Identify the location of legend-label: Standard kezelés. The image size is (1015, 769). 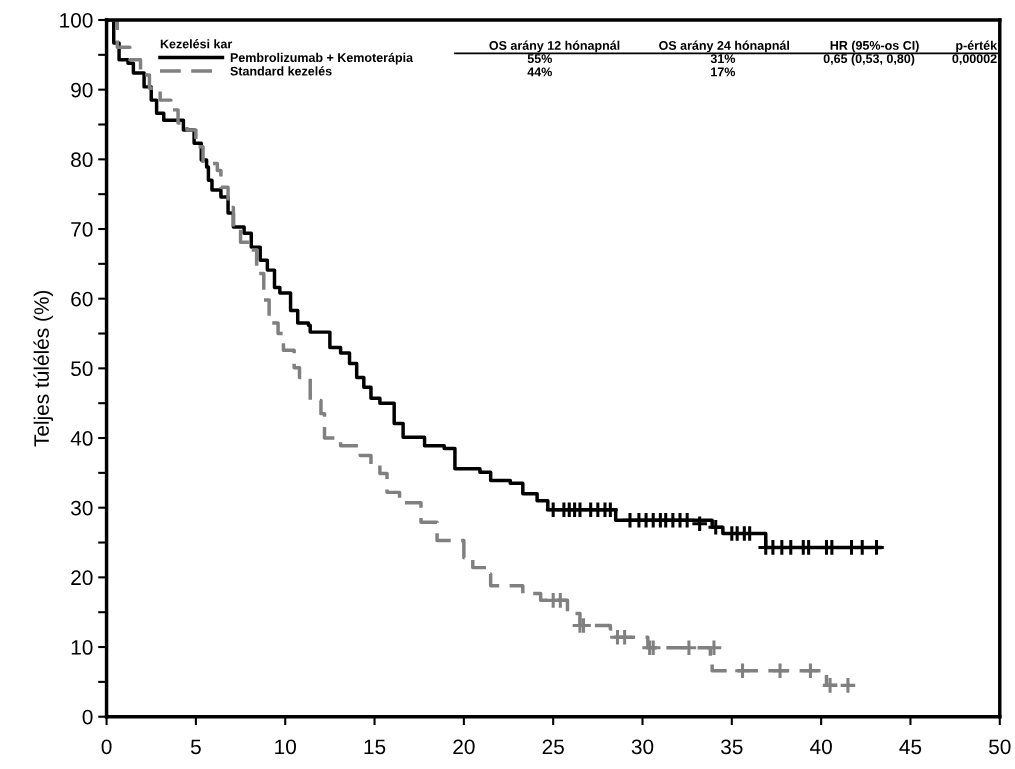
(281, 71).